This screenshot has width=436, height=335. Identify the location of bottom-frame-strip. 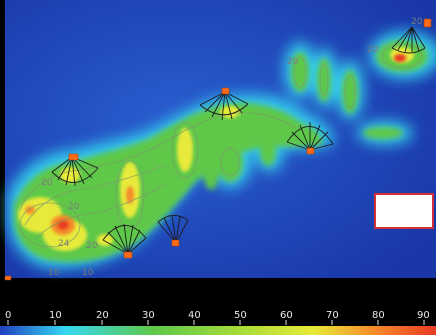
(218, 280).